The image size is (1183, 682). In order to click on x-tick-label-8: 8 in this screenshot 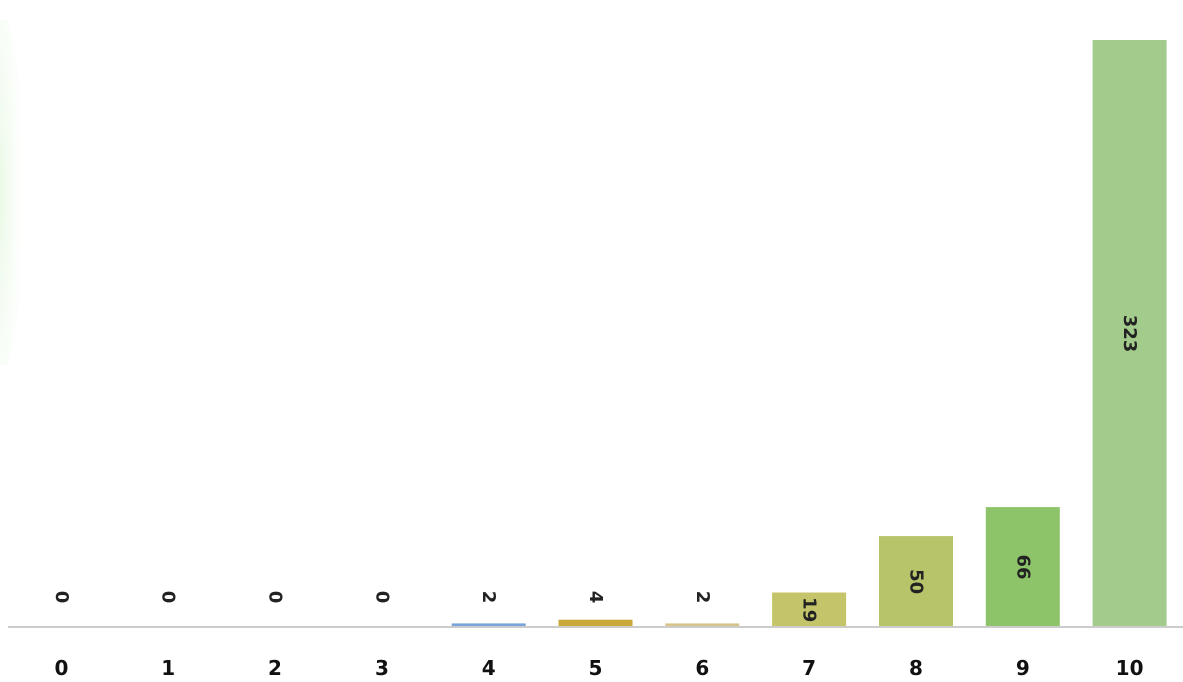, I will do `click(916, 668)`.